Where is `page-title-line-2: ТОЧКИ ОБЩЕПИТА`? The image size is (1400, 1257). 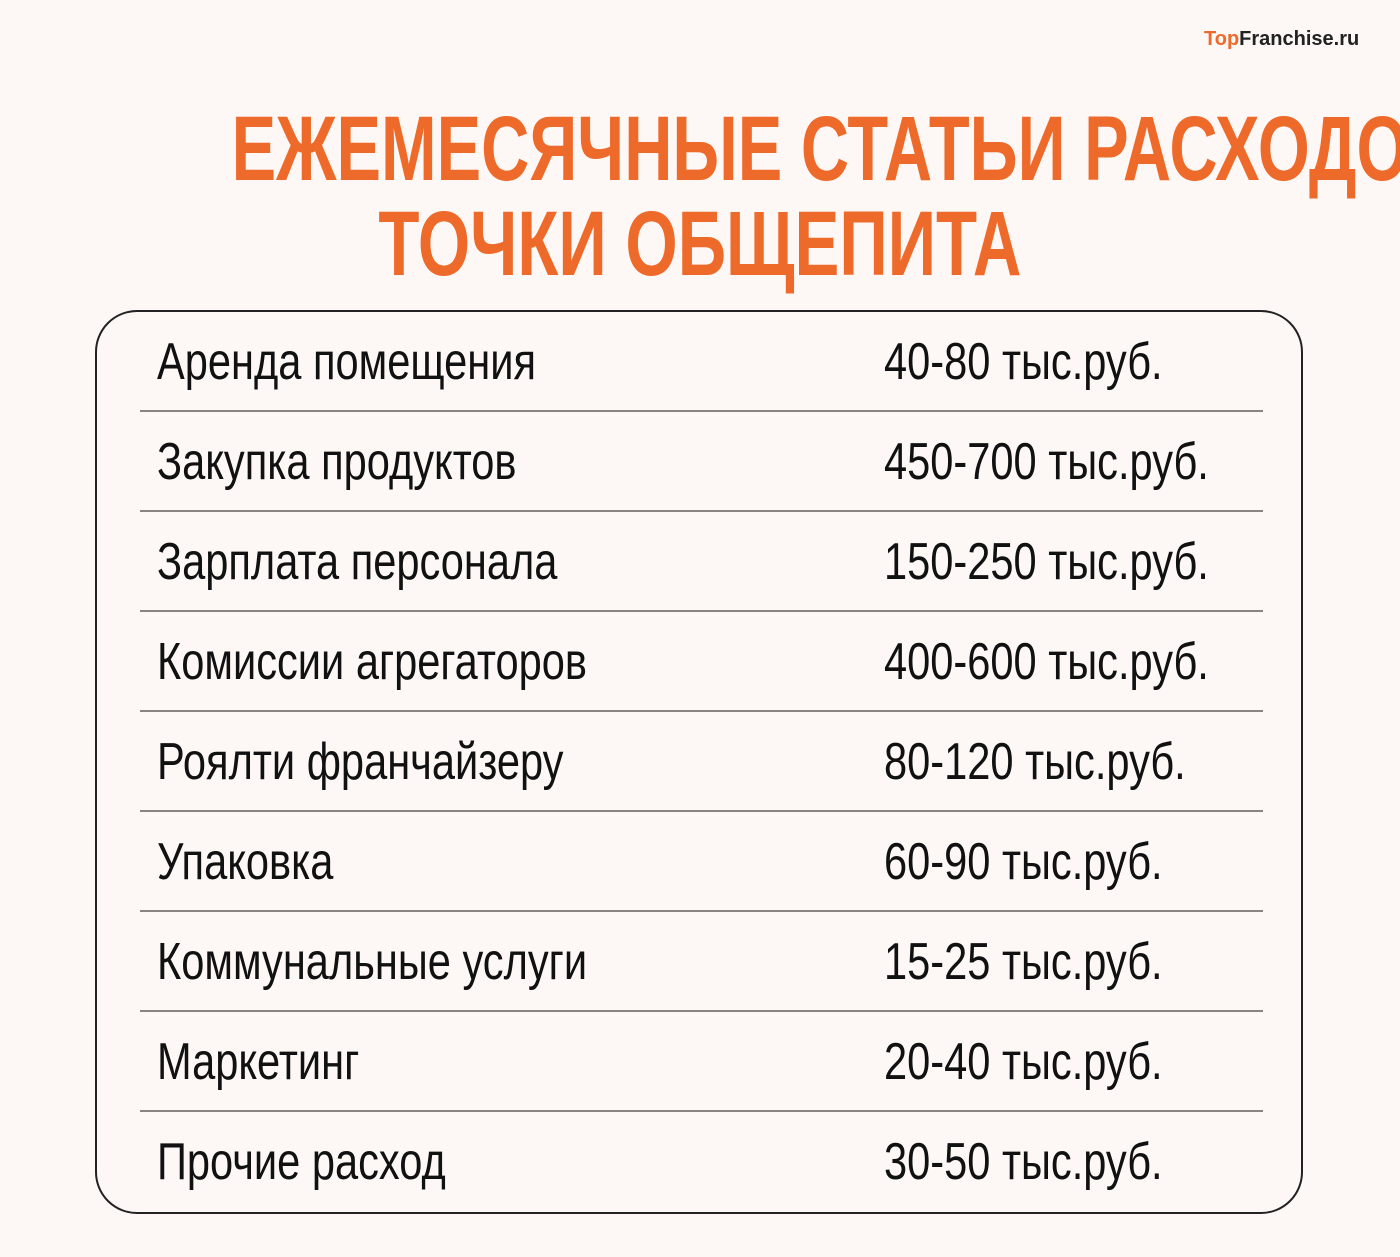 page-title-line-2: ТОЧКИ ОБЩЕПИТА is located at coordinates (700, 244).